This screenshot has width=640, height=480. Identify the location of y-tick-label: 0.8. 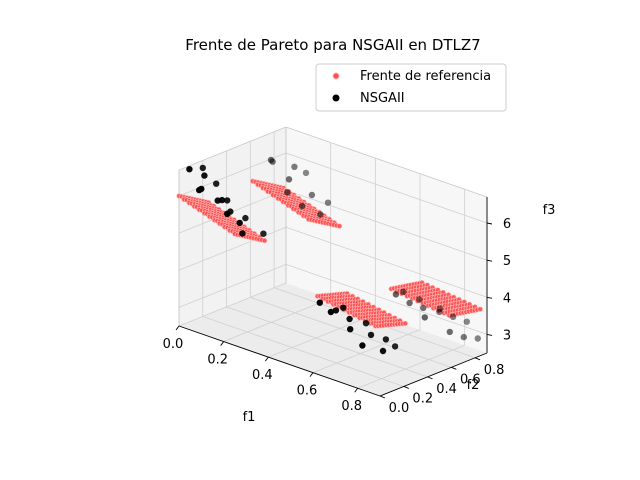
(494, 370).